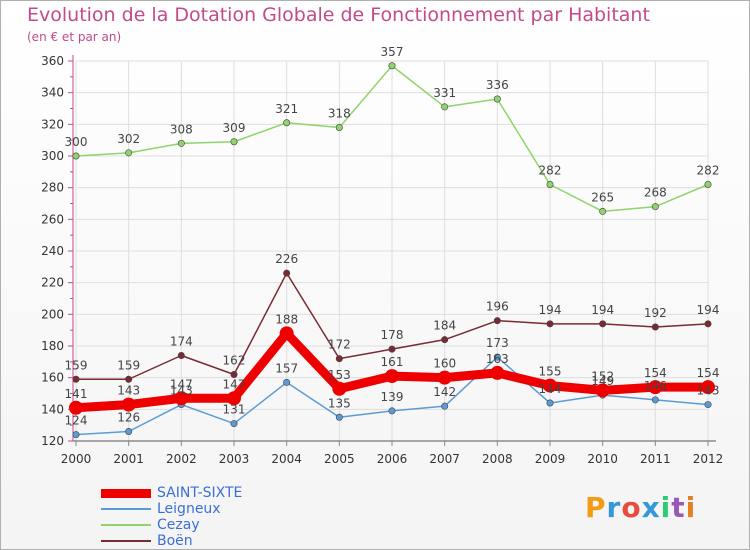 The width and height of the screenshot is (750, 550). I want to click on data-label: 336, so click(497, 85).